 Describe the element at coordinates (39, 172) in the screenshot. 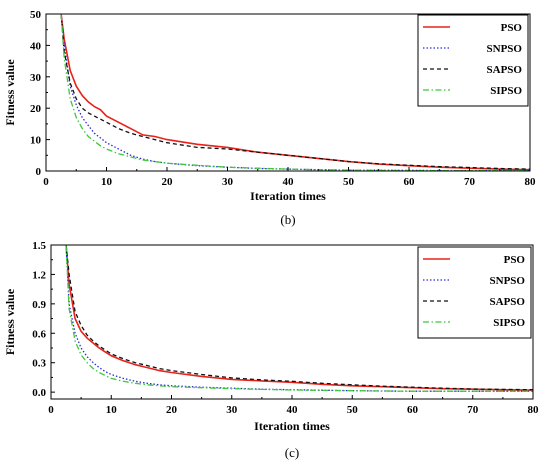

I see `y-tick-label: 0` at that location.